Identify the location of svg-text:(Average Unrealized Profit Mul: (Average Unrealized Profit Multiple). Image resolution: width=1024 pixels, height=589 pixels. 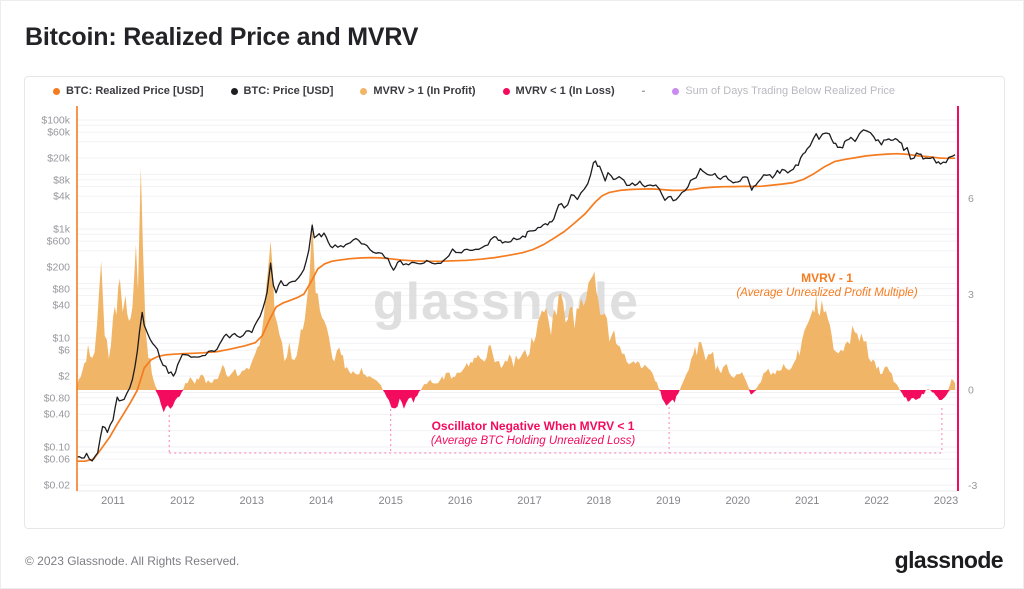
(826, 293).